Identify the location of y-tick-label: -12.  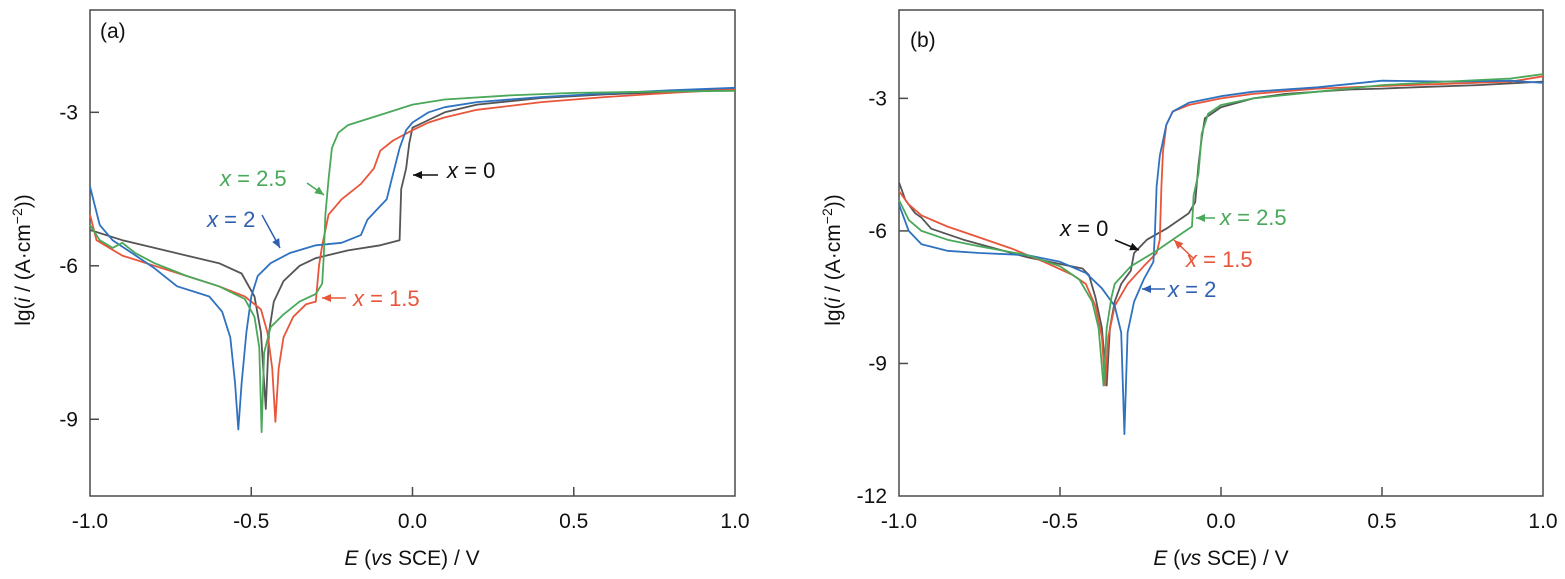
(872, 496).